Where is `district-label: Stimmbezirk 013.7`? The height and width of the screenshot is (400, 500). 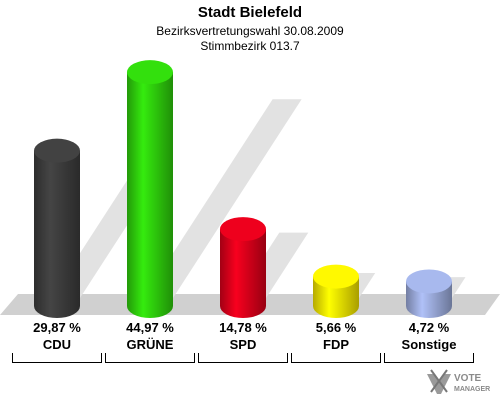
district-label: Stimmbezirk 013.7 is located at coordinates (250, 46).